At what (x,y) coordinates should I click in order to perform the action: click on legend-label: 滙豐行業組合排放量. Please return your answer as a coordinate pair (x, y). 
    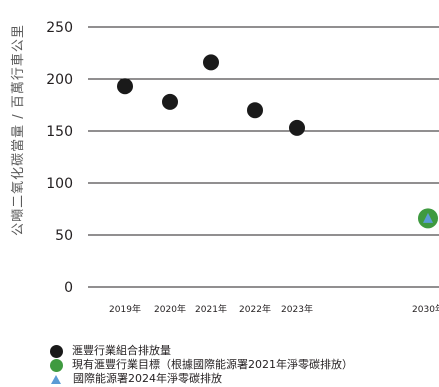
    Looking at the image, I should click on (121, 350).